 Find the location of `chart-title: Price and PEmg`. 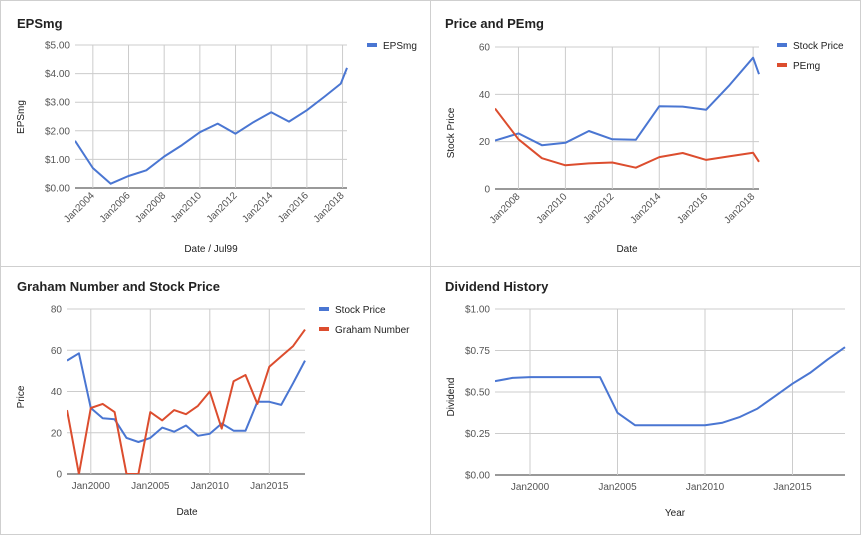

chart-title: Price and PEmg is located at coordinates (494, 23).